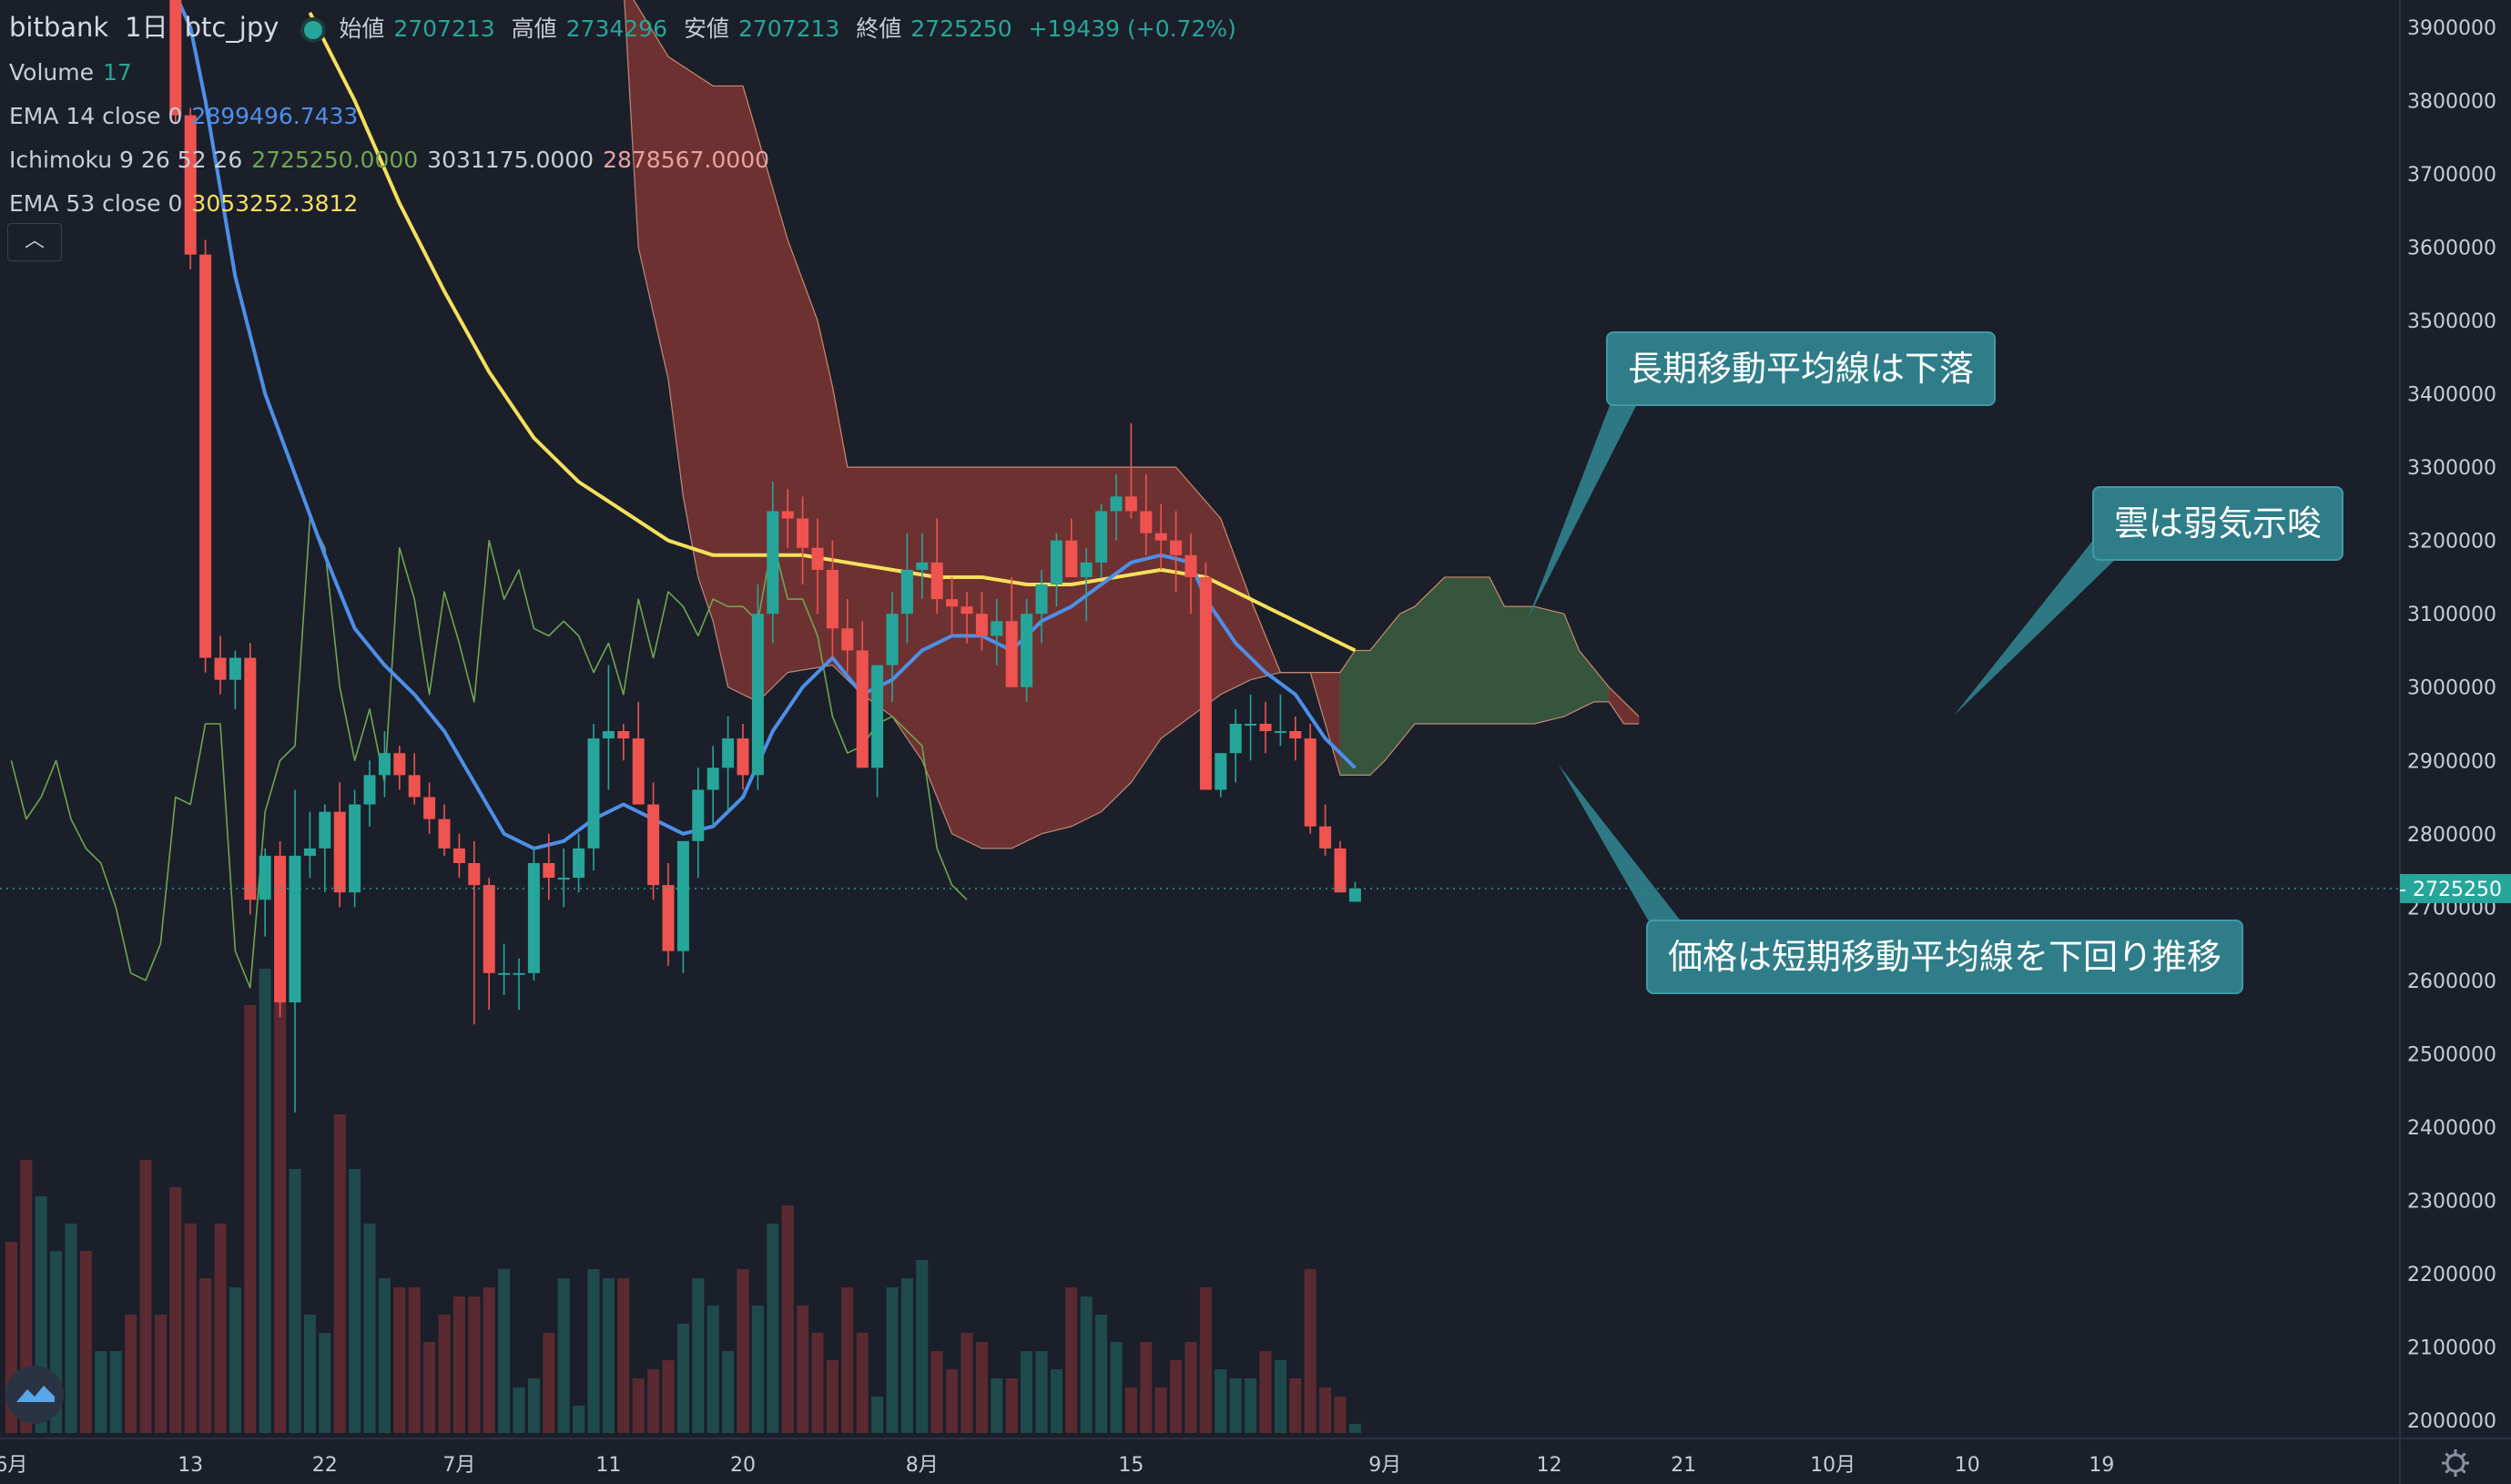  What do you see at coordinates (117, 72) in the screenshot?
I see `volume-value: 17` at bounding box center [117, 72].